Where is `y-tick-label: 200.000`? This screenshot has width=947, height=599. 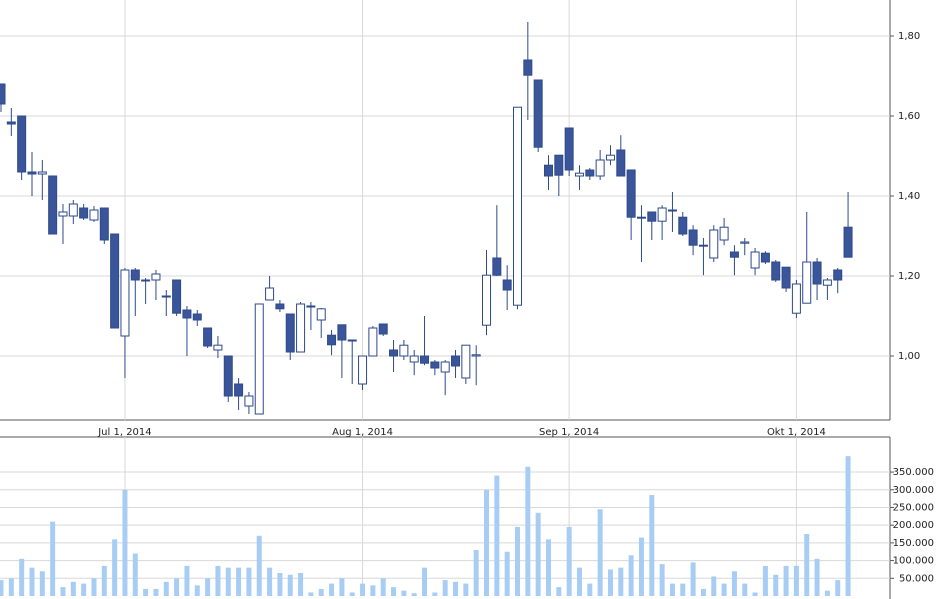 y-tick-label: 200.000 is located at coordinates (913, 525).